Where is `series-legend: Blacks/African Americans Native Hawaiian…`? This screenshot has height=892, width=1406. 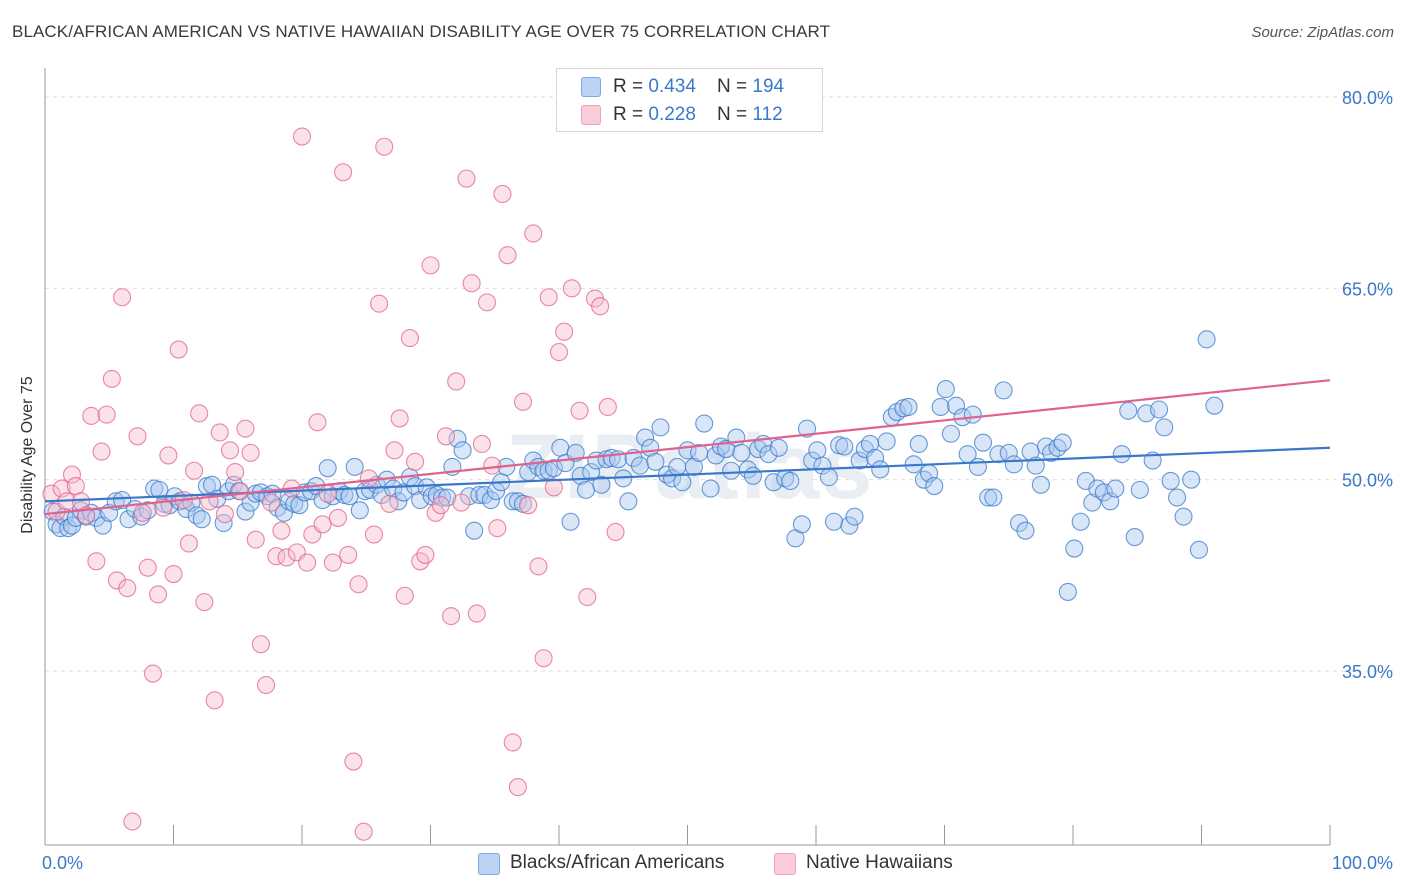 series-legend: Blacks/African Americans Native Hawaiian… is located at coordinates (703, 864).